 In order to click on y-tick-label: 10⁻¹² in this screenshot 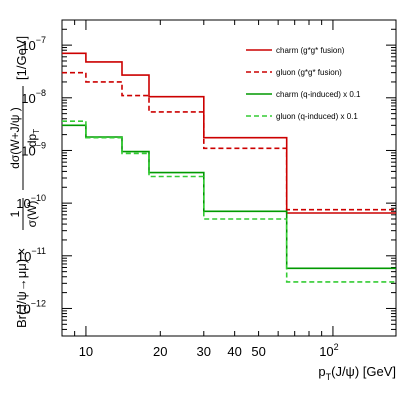, I will do `click(31, 307)`.